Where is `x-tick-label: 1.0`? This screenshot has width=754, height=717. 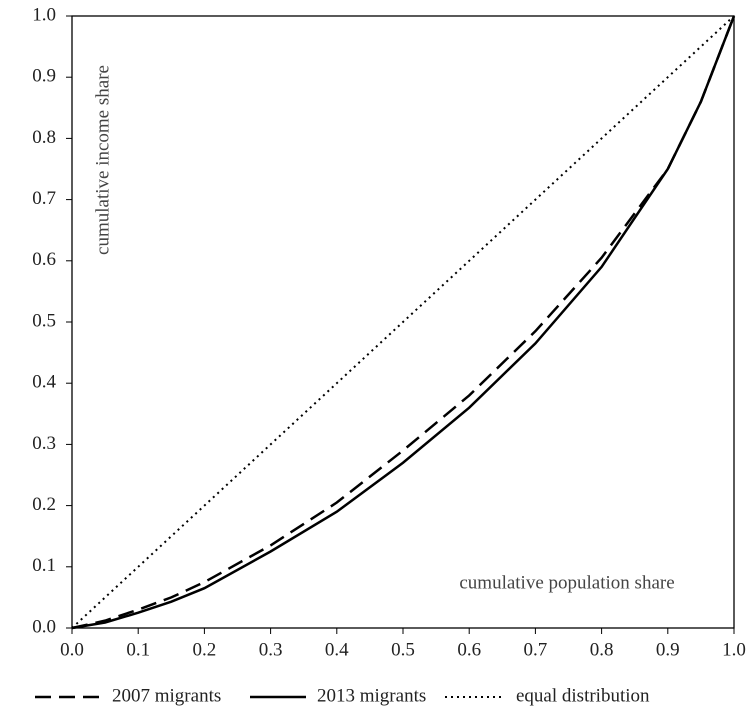
x-tick-label: 1.0 is located at coordinates (734, 649).